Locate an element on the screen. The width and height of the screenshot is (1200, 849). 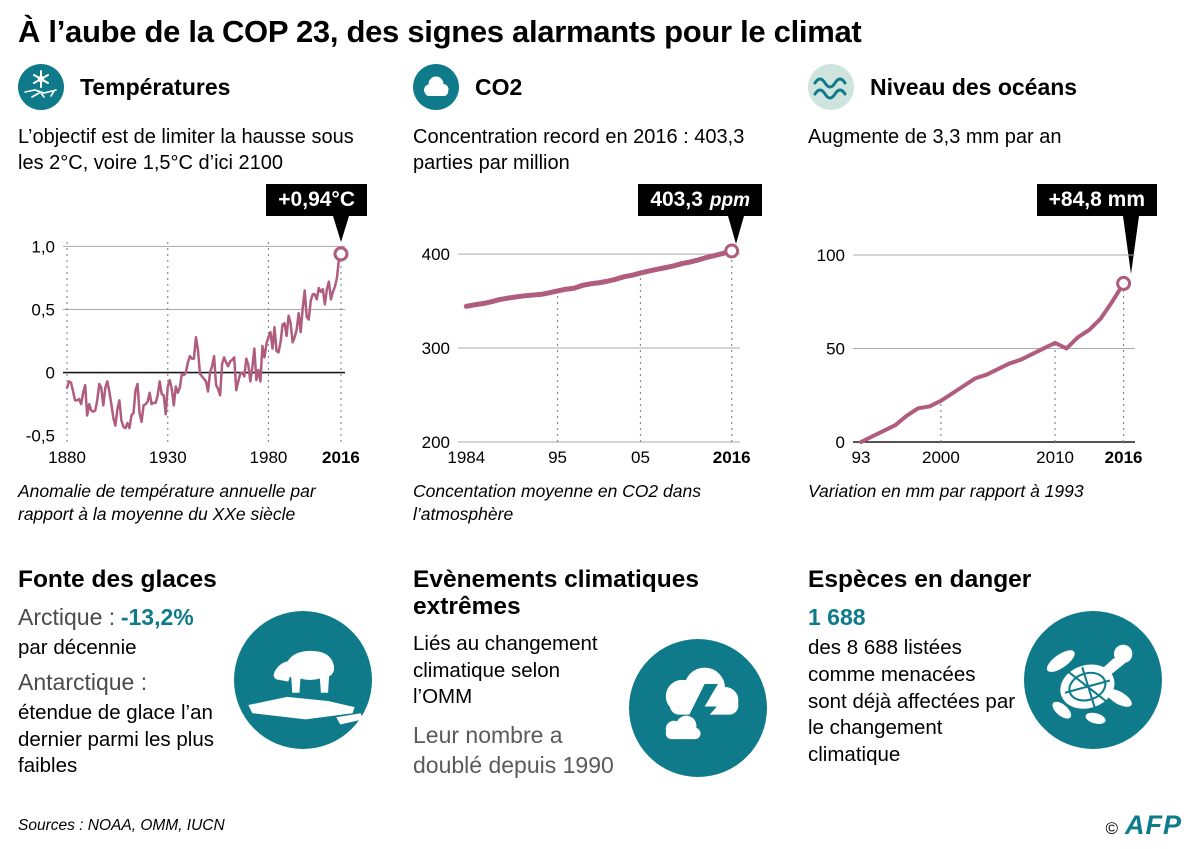
svg-text: 05 is located at coordinates (640, 457).